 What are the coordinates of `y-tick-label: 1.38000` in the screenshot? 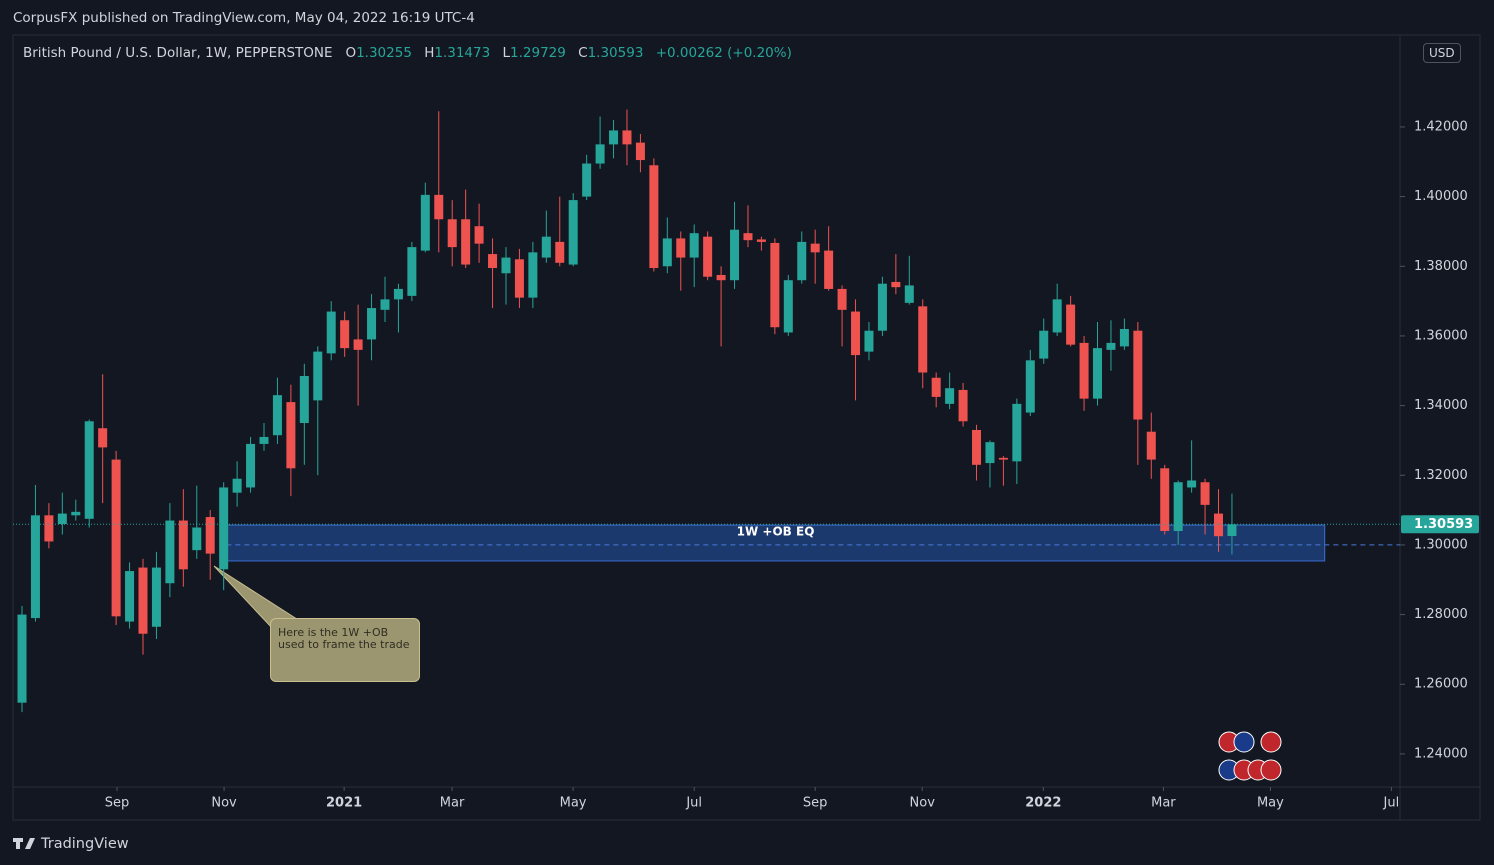 It's located at (1441, 266).